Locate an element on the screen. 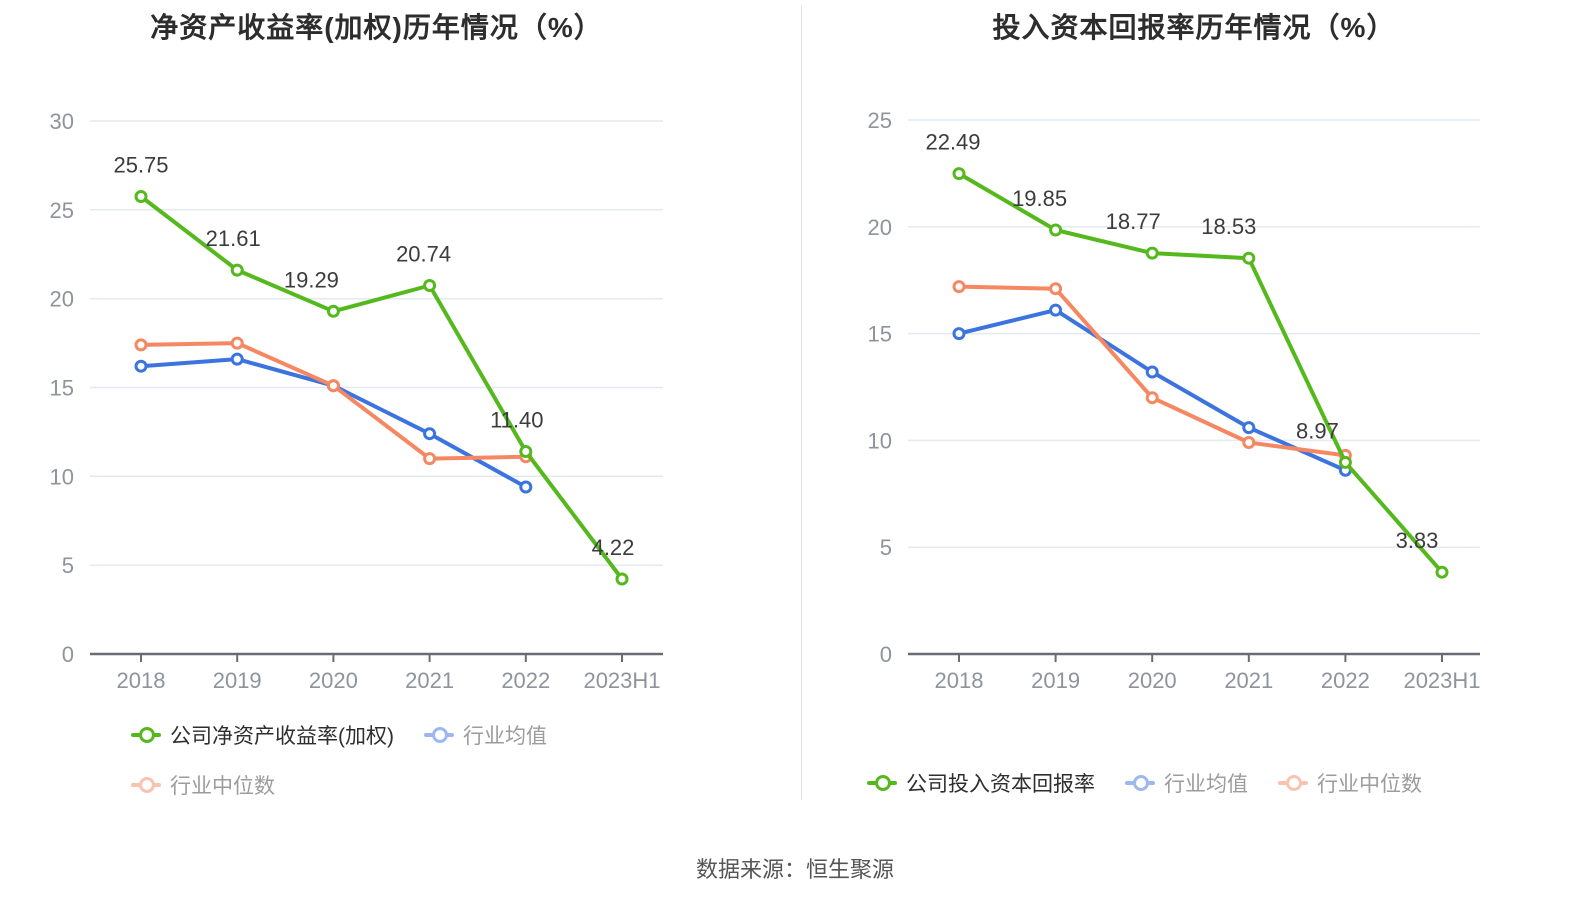 Image resolution: width=1590 pixels, height=918 pixels. panel-divider is located at coordinates (801, 403).